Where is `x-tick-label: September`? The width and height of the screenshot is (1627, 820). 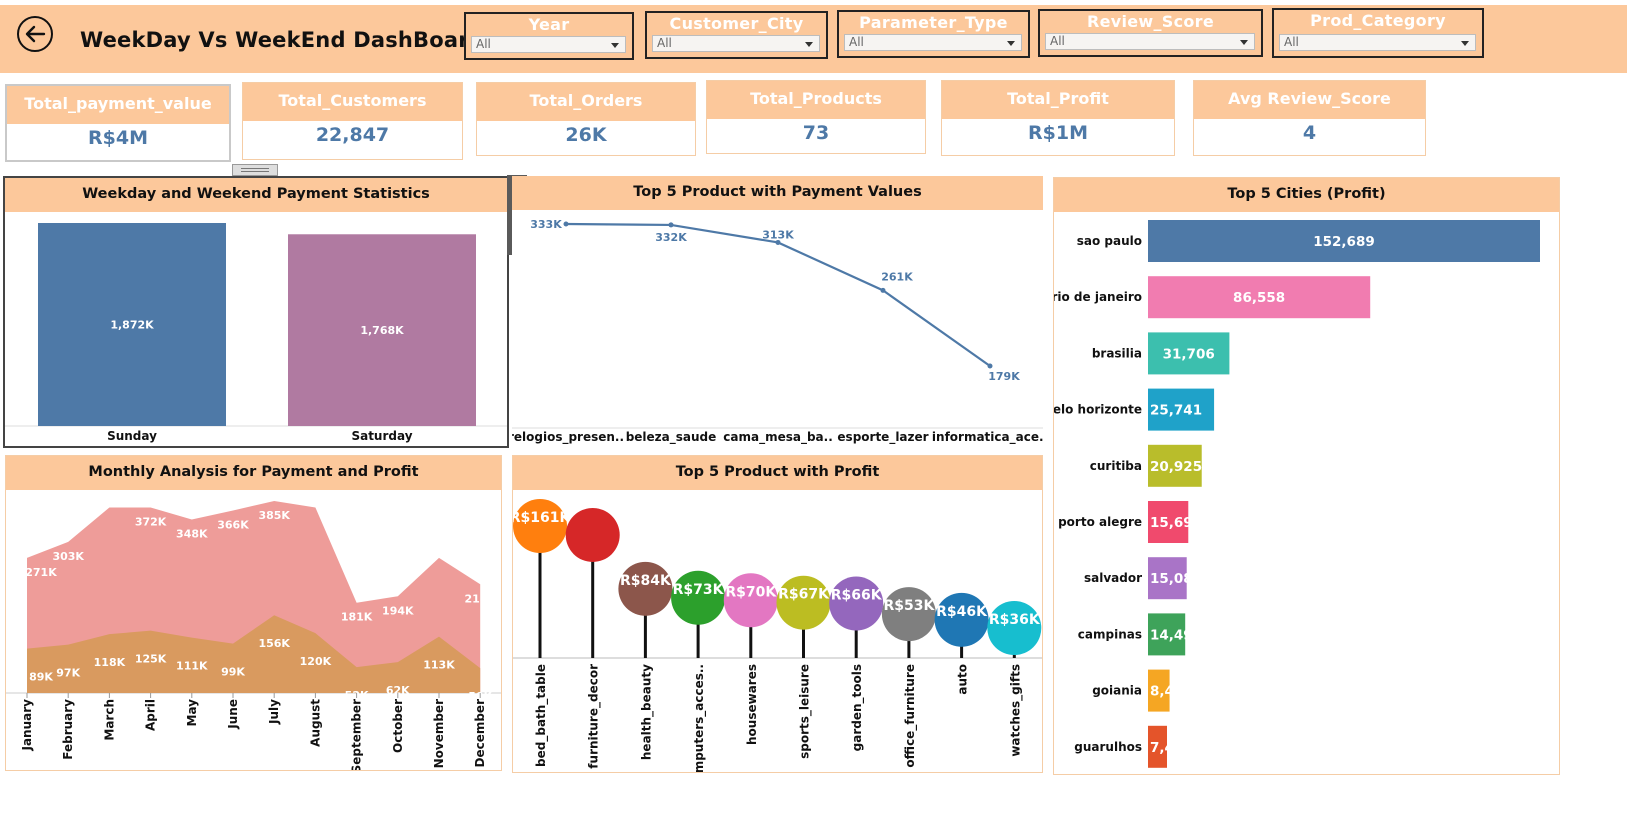 x-tick-label: September is located at coordinates (357, 734).